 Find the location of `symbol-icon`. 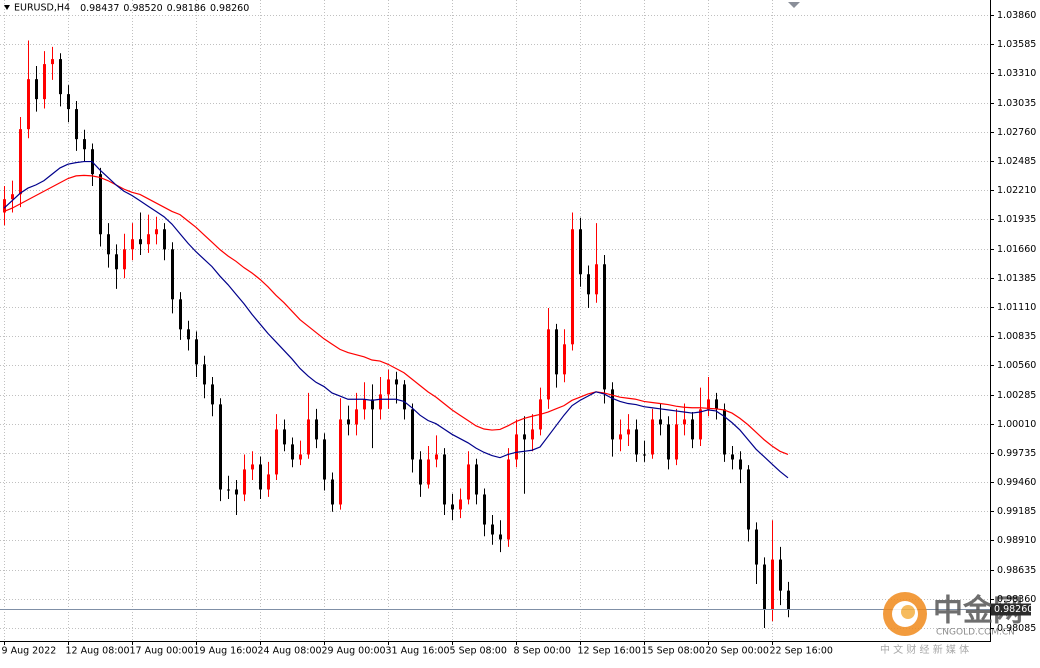

symbol-icon is located at coordinates (7, 7).